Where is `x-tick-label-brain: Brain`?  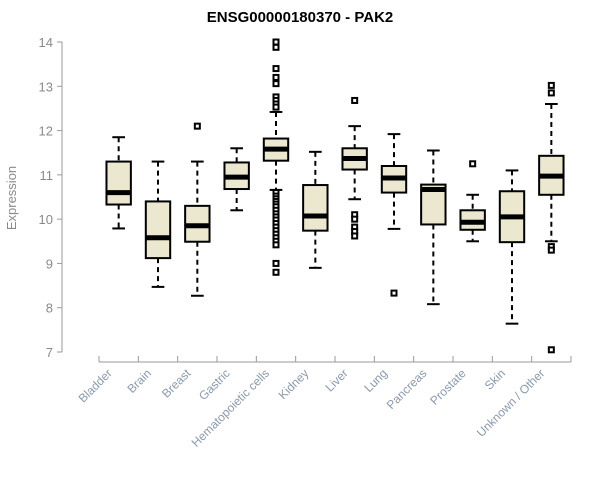 x-tick-label-brain: Brain is located at coordinates (139, 381).